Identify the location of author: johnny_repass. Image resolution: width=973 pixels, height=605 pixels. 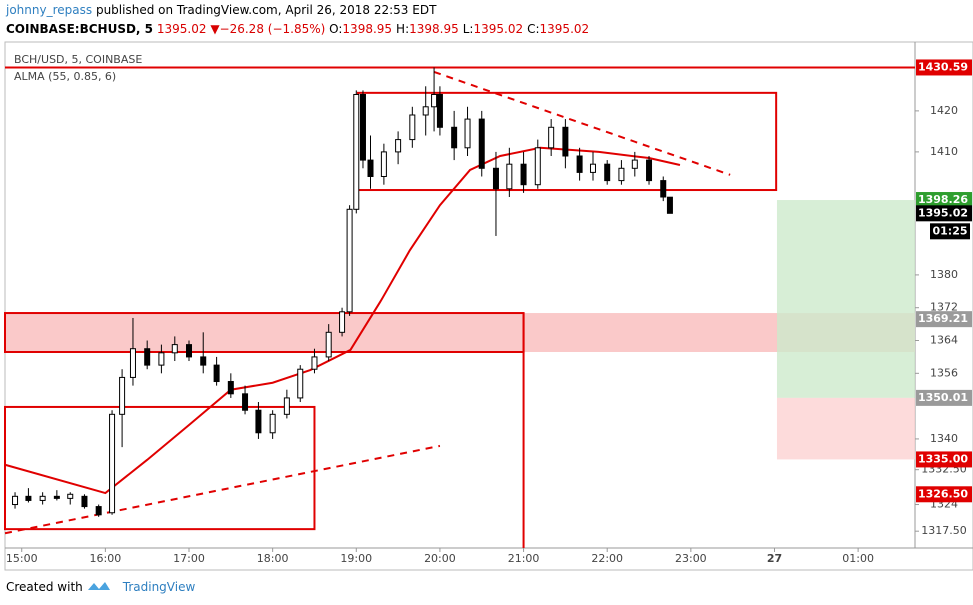
(49, 10).